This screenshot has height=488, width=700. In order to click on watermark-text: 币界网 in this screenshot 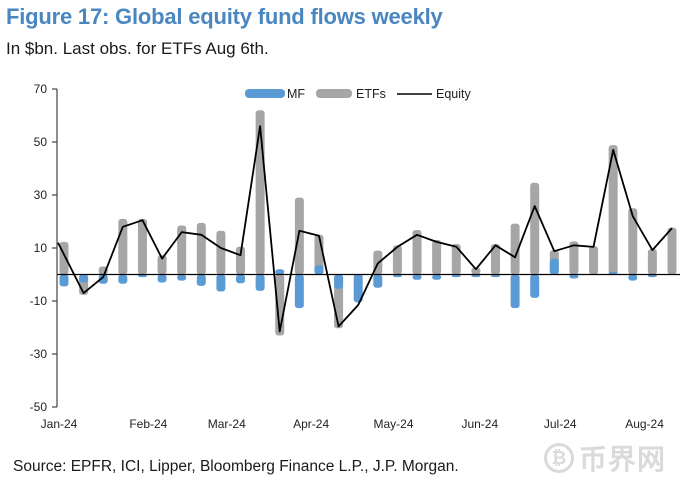, I will do `click(623, 459)`.